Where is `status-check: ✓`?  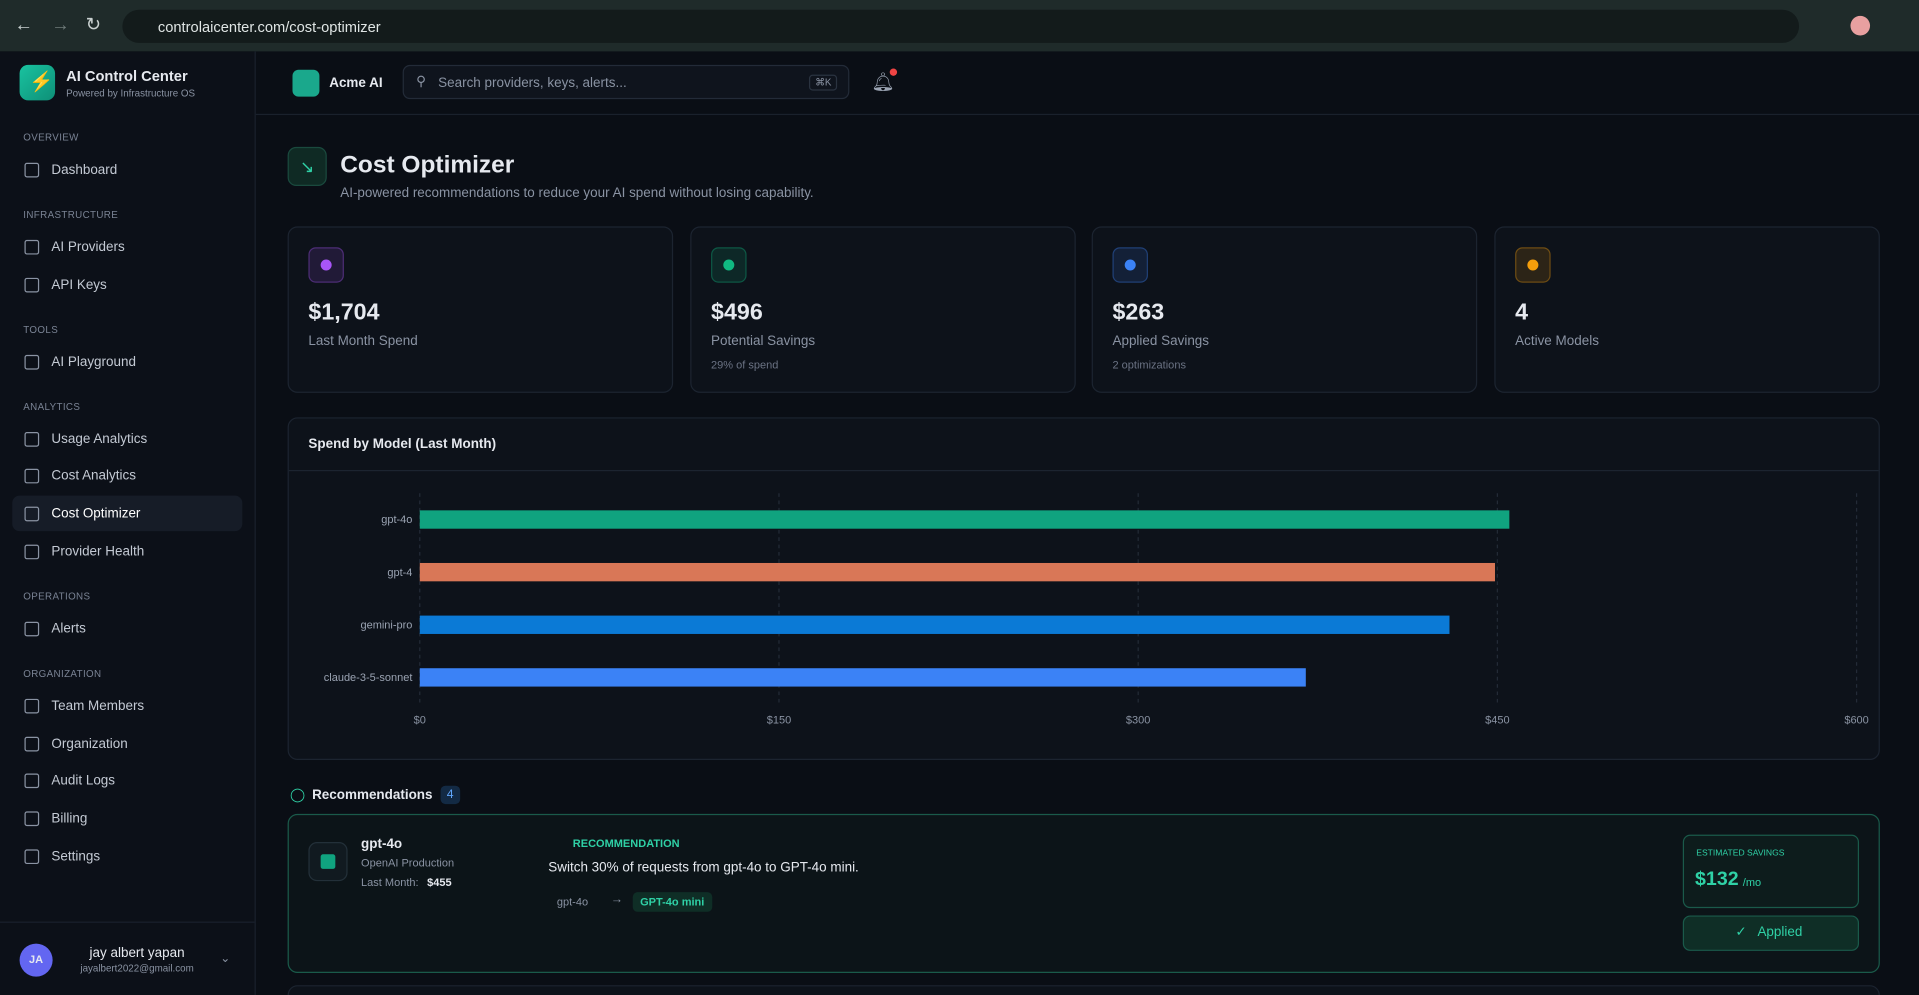
status-check: ✓ is located at coordinates (1741, 932).